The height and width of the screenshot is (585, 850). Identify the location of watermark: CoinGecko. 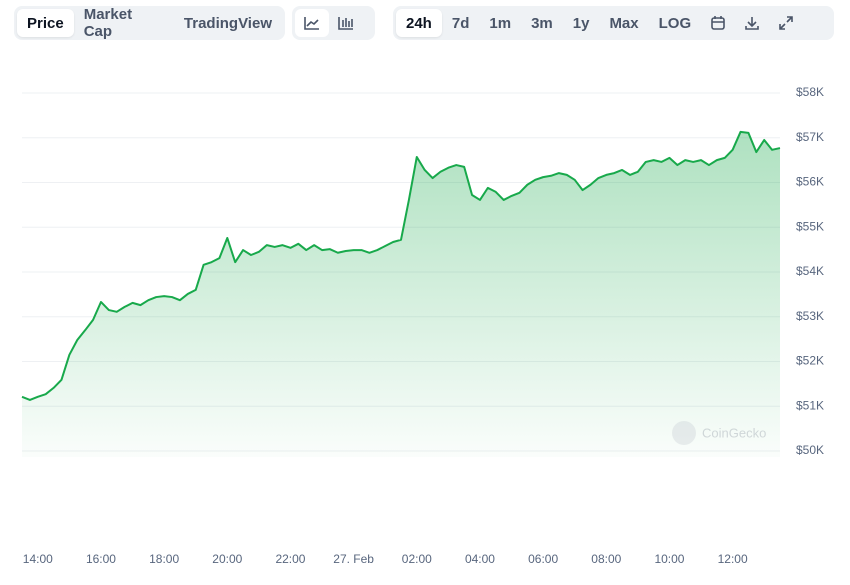
(719, 433).